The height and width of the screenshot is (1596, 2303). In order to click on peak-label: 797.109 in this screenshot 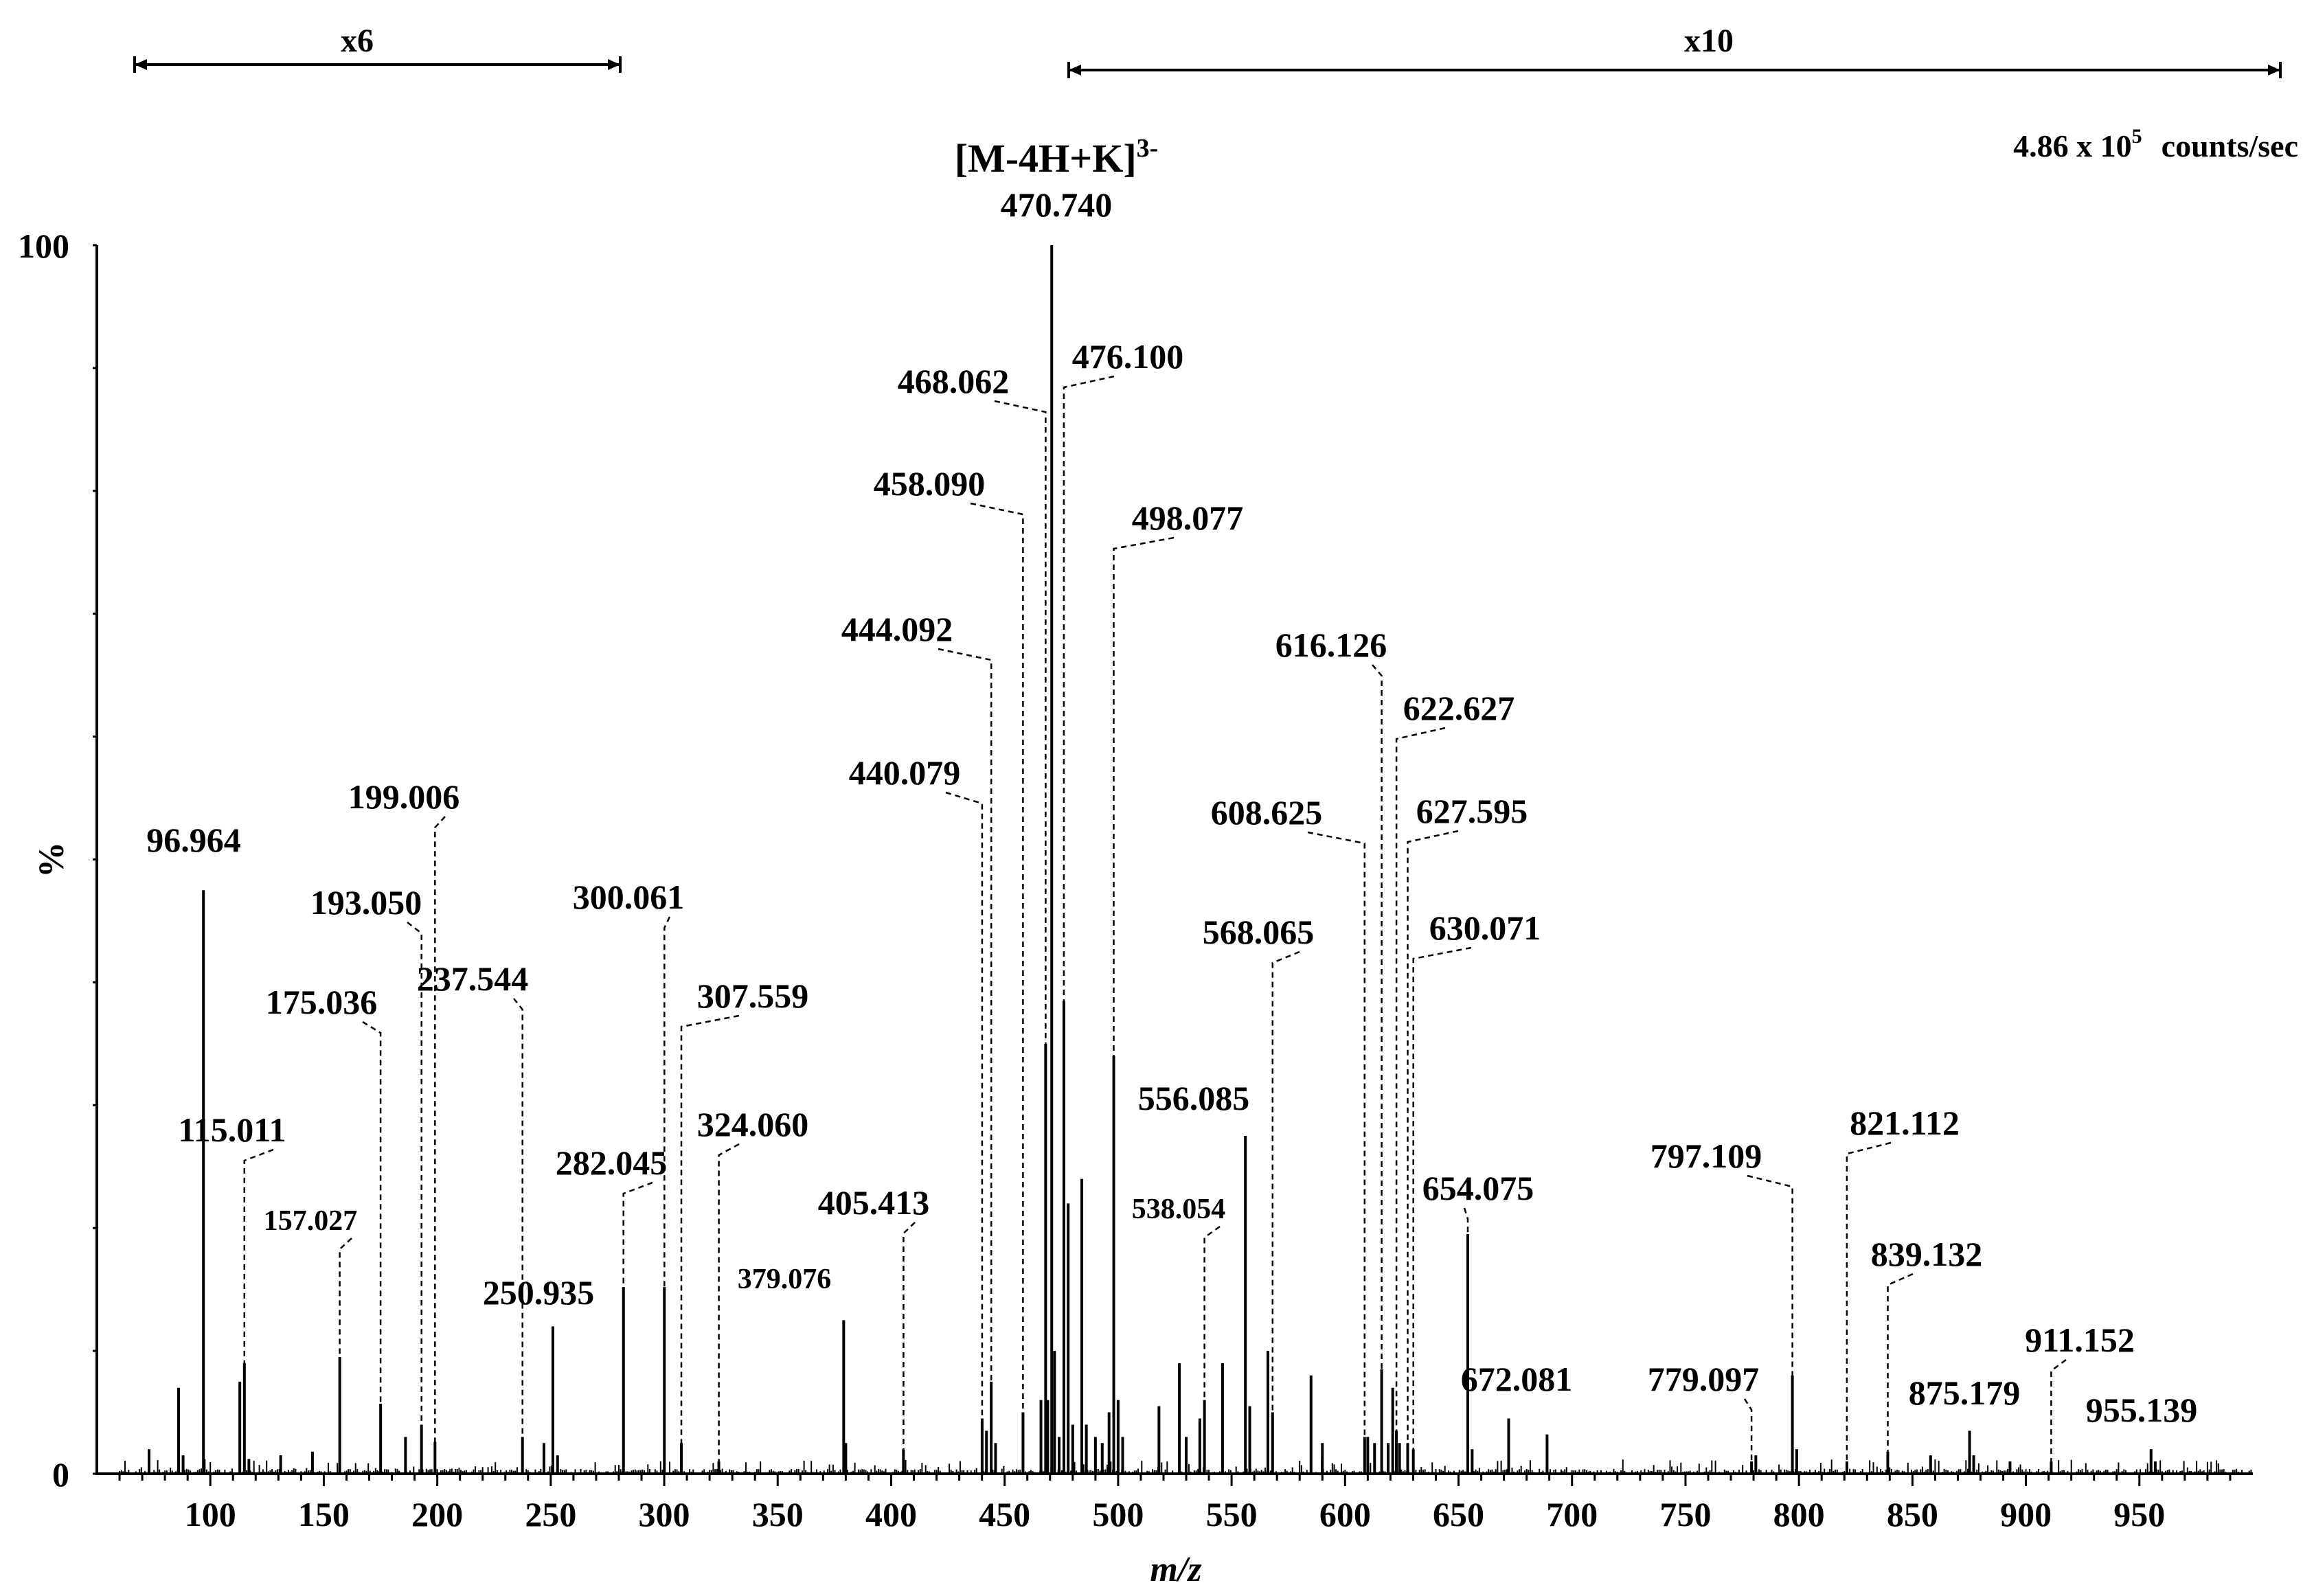, I will do `click(1706, 1156)`.